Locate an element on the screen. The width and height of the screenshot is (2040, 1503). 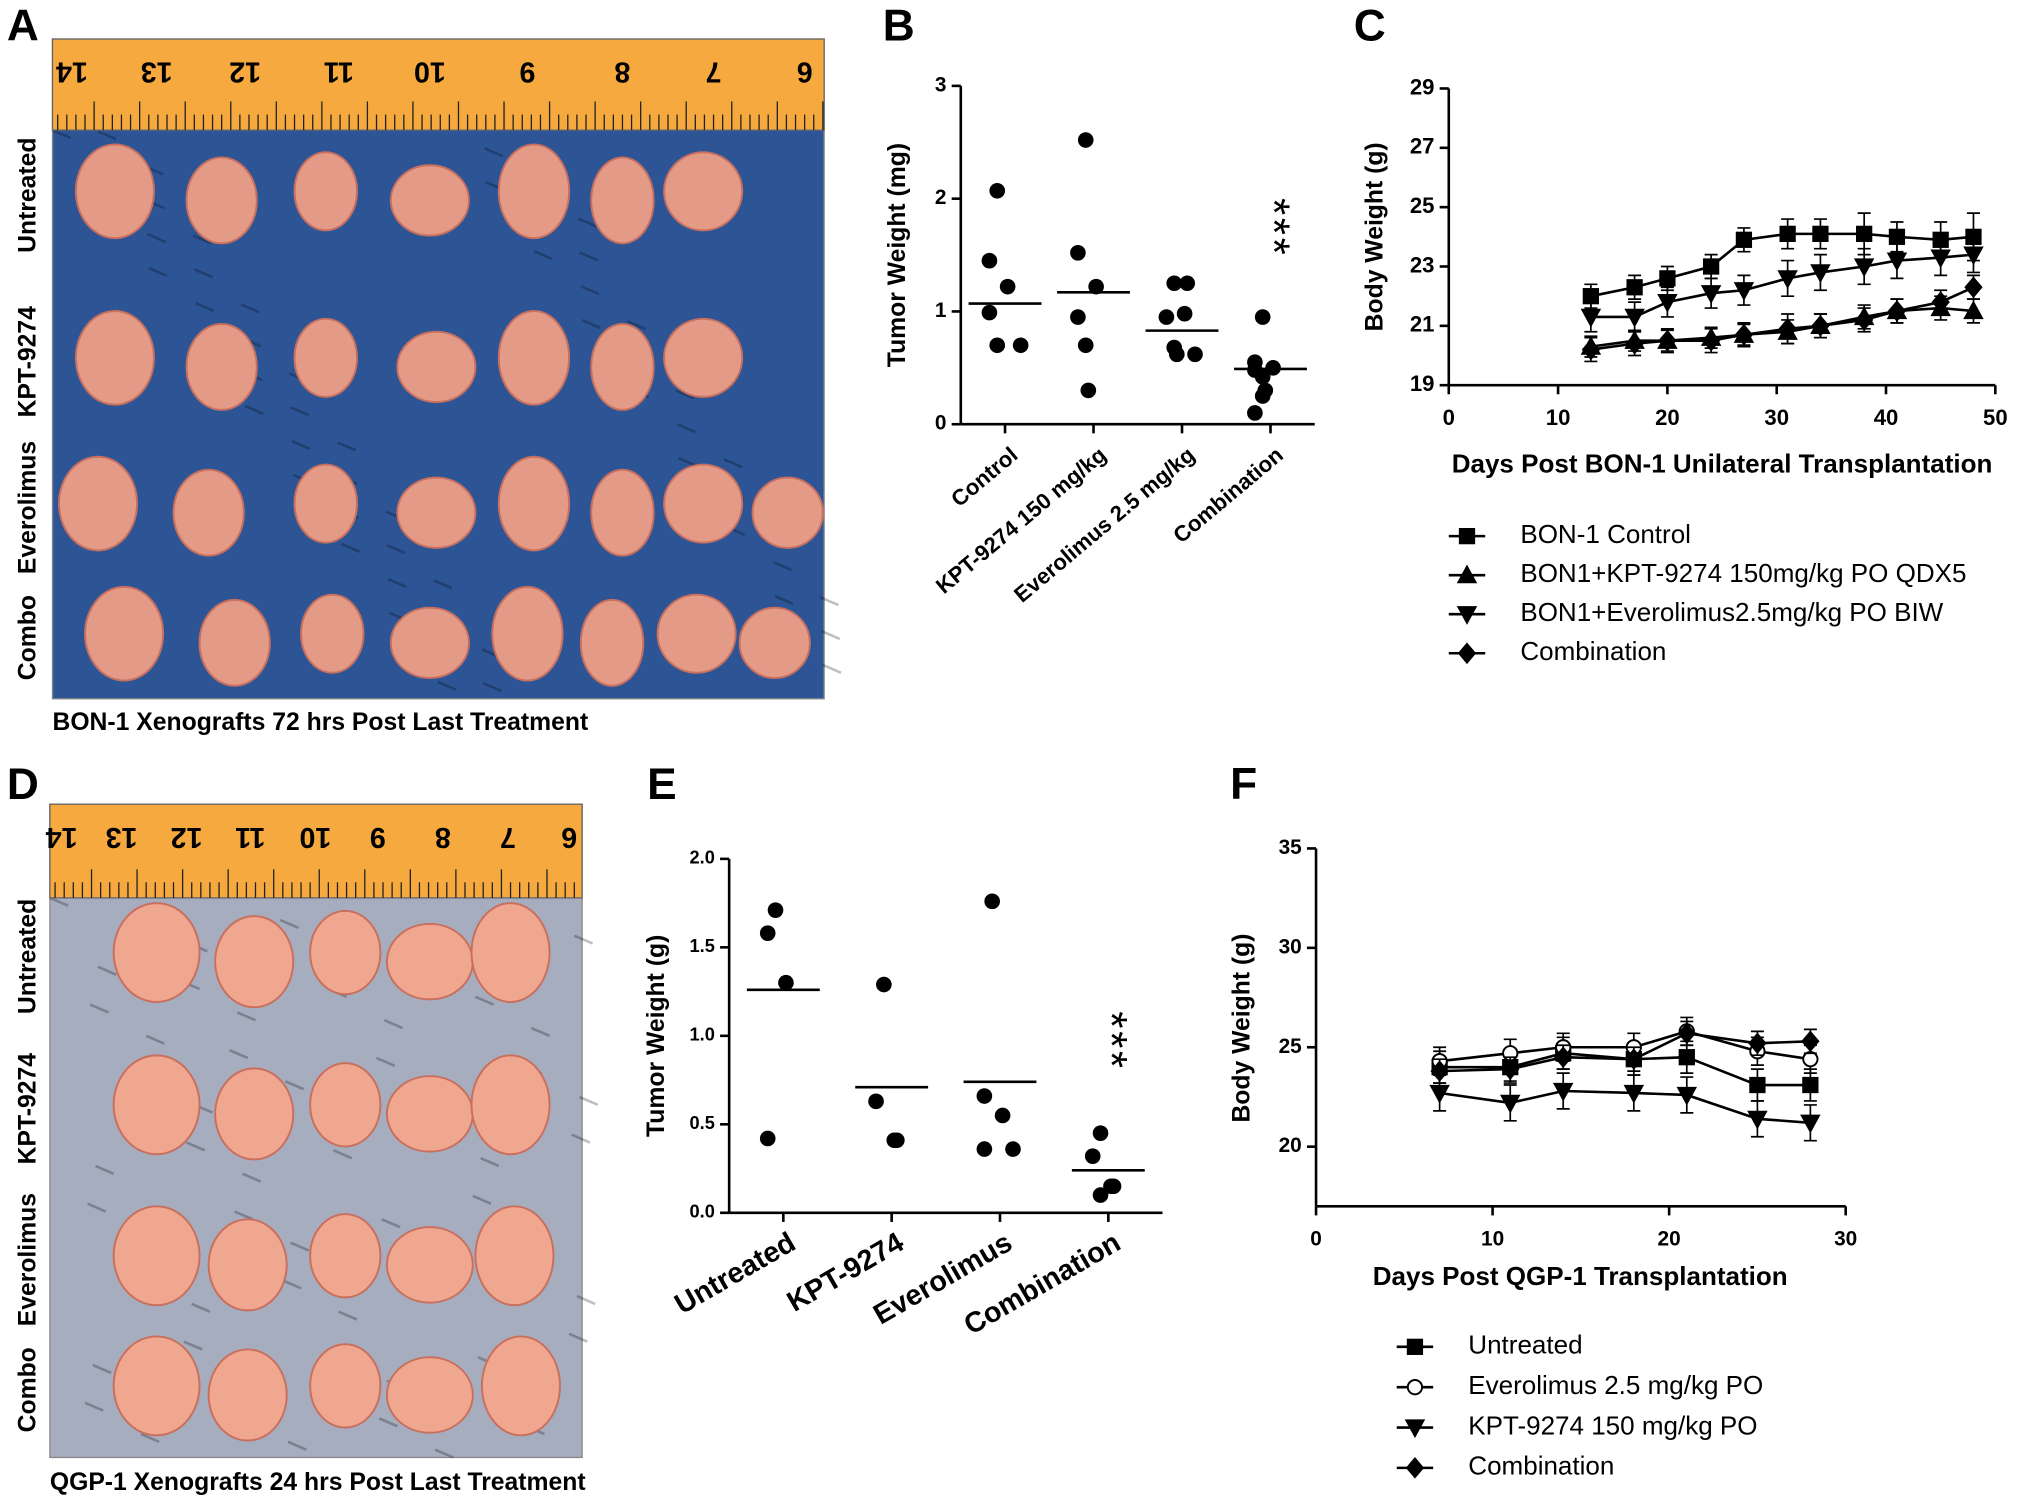
row-label: Untreated is located at coordinates (28, 195).